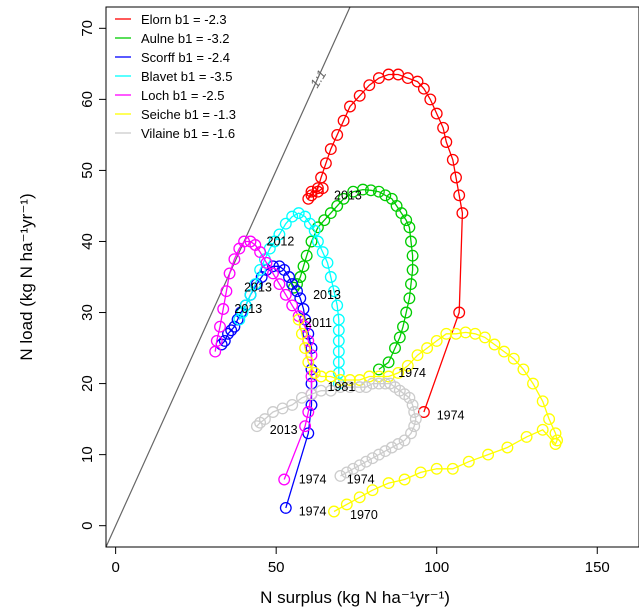 The height and width of the screenshot is (611, 639). I want to click on year-annotation: 2011, so click(318, 323).